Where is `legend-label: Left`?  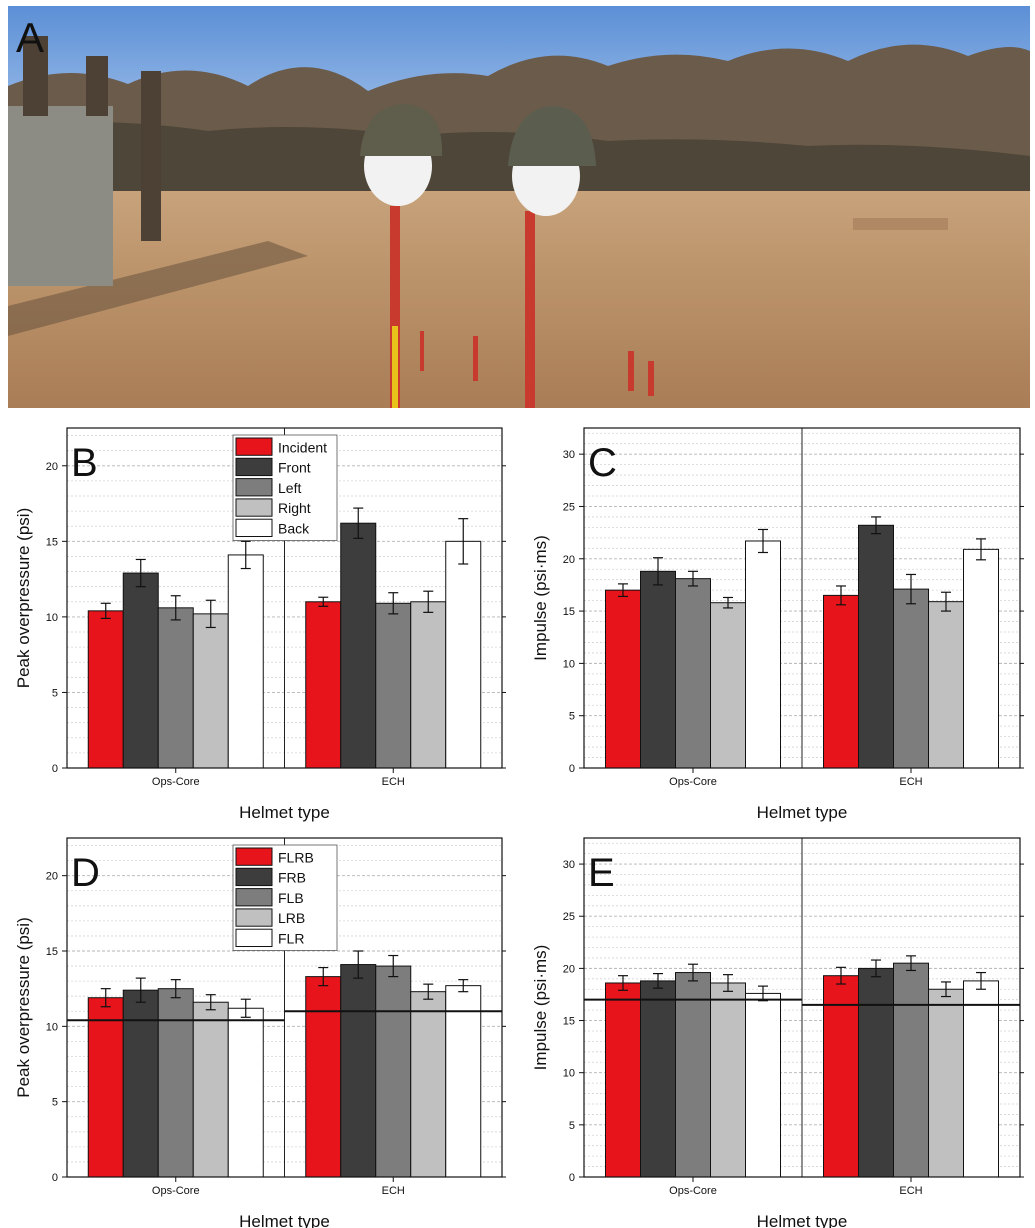 legend-label: Left is located at coordinates (289, 488).